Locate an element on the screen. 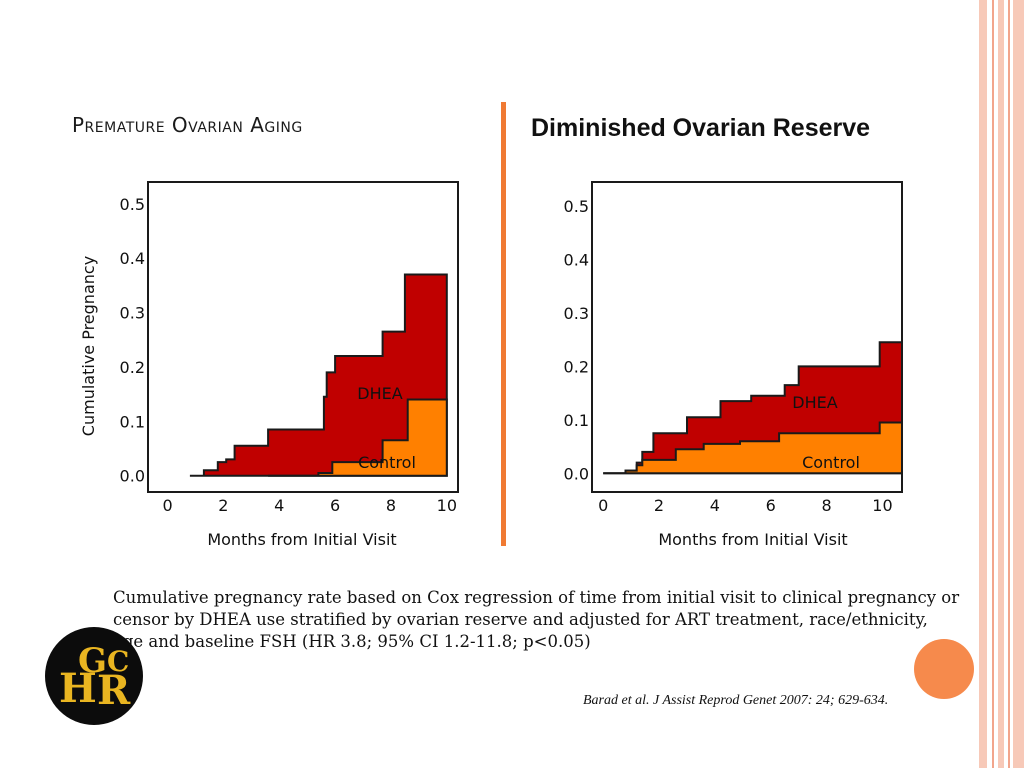 Image resolution: width=1024 pixels, height=768 pixels. y-axis-label: Cumulative Pregnancy is located at coordinates (88, 346).